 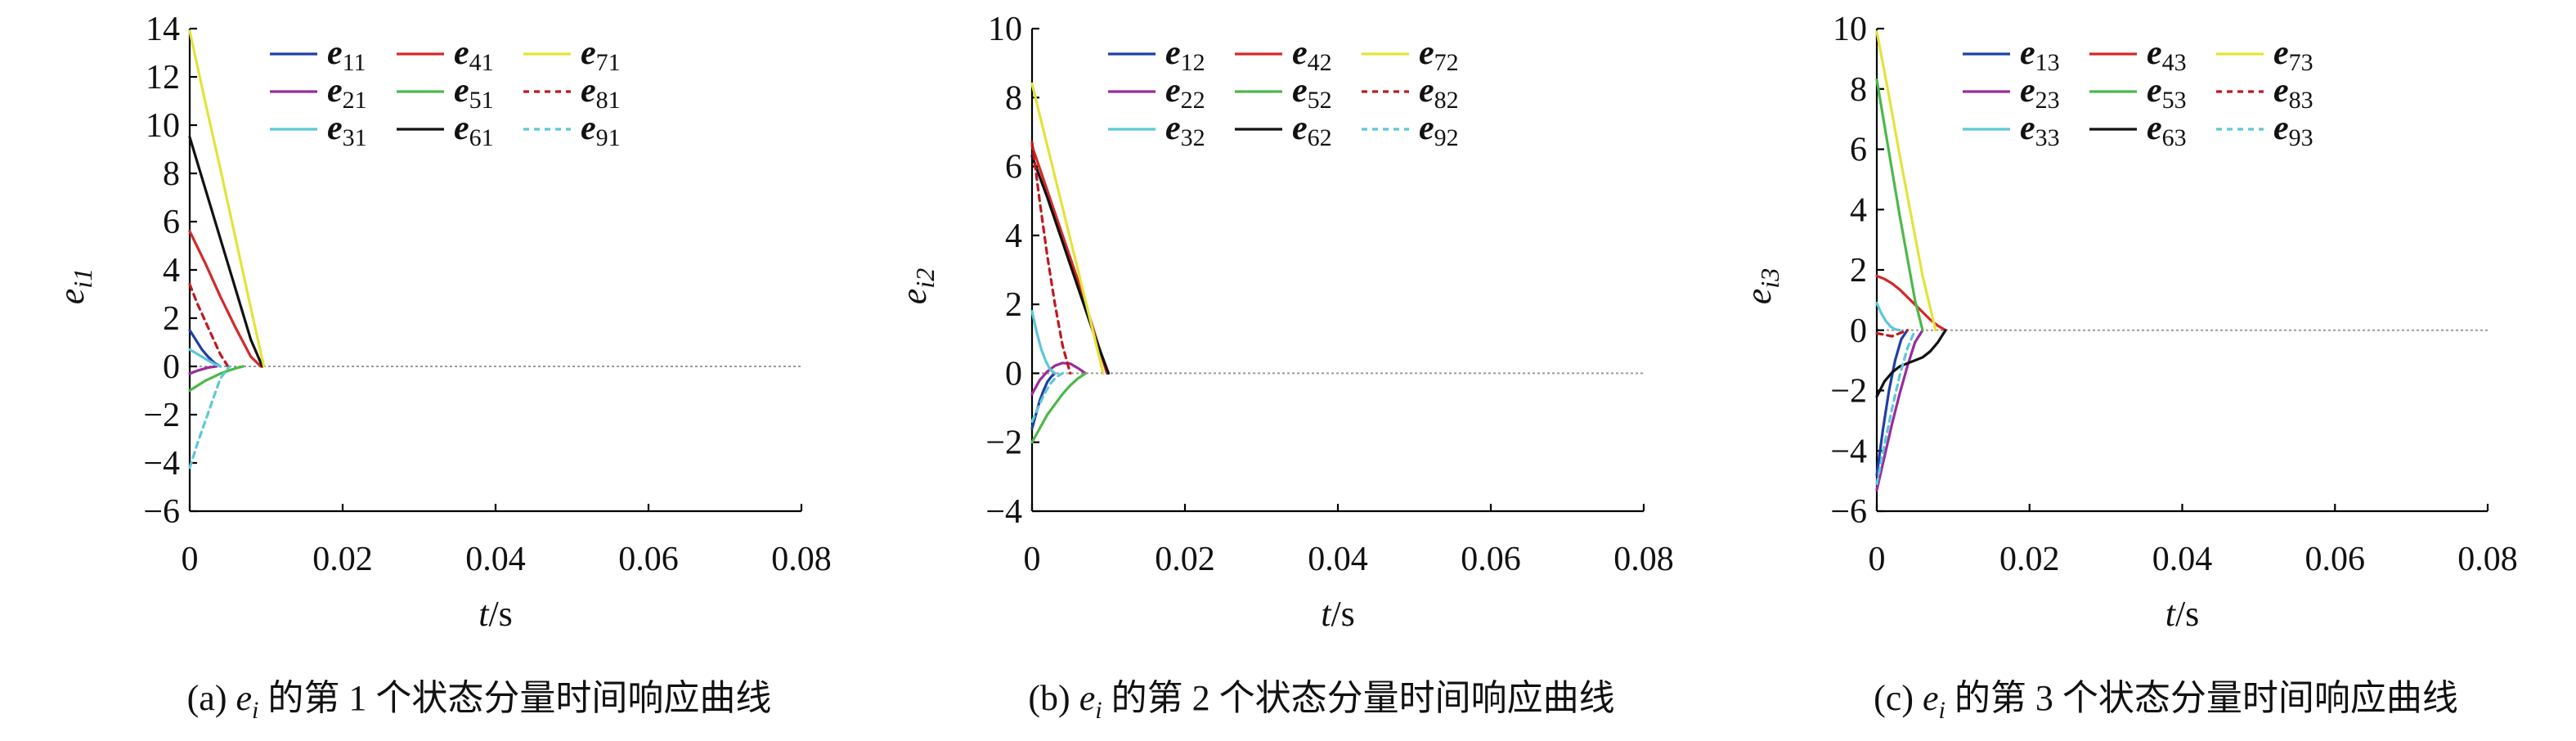 I want to click on x-tick-label: 0.02, so click(x=342, y=559).